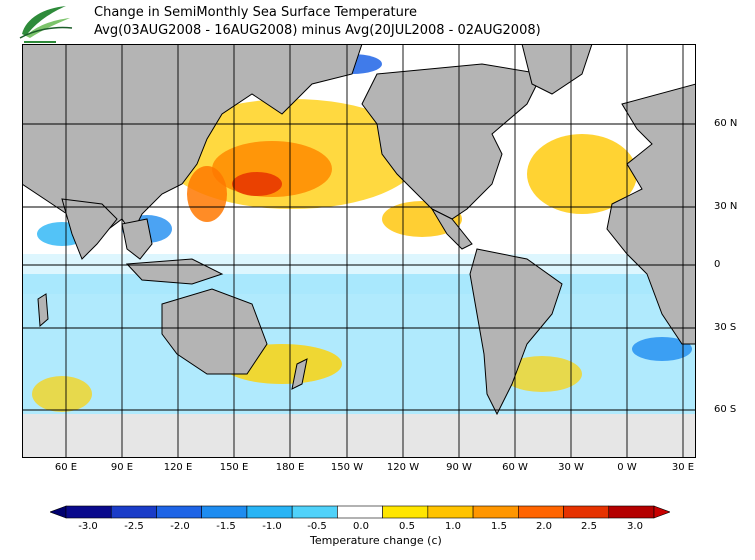 This screenshot has width=755, height=560. Describe the element at coordinates (726, 123) in the screenshot. I see `lat-label-60n: 60 N` at that location.